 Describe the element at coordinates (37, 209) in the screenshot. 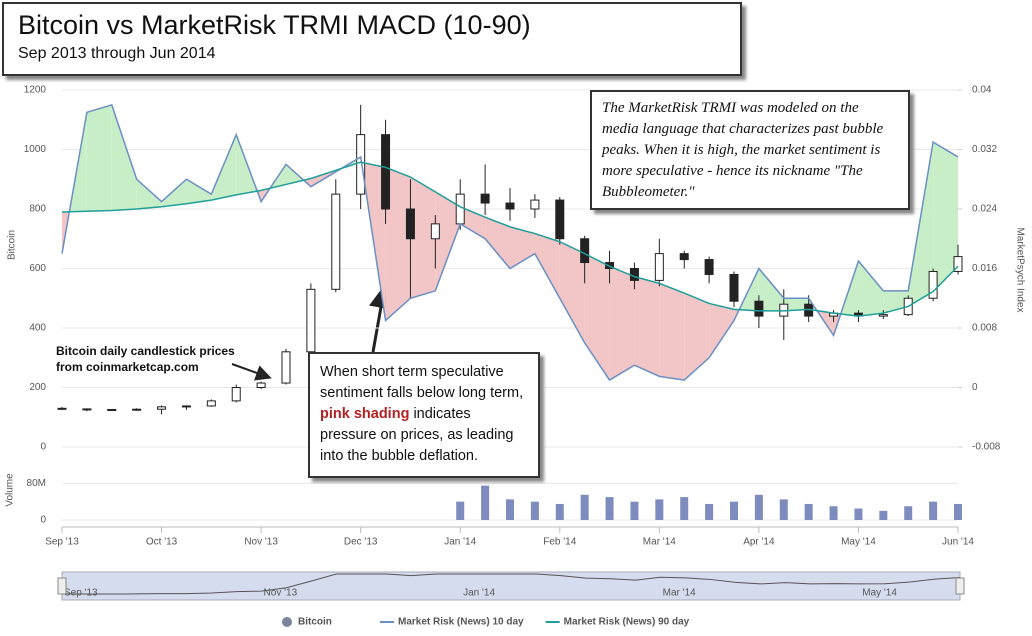

I see `y-tick-label: 800` at that location.